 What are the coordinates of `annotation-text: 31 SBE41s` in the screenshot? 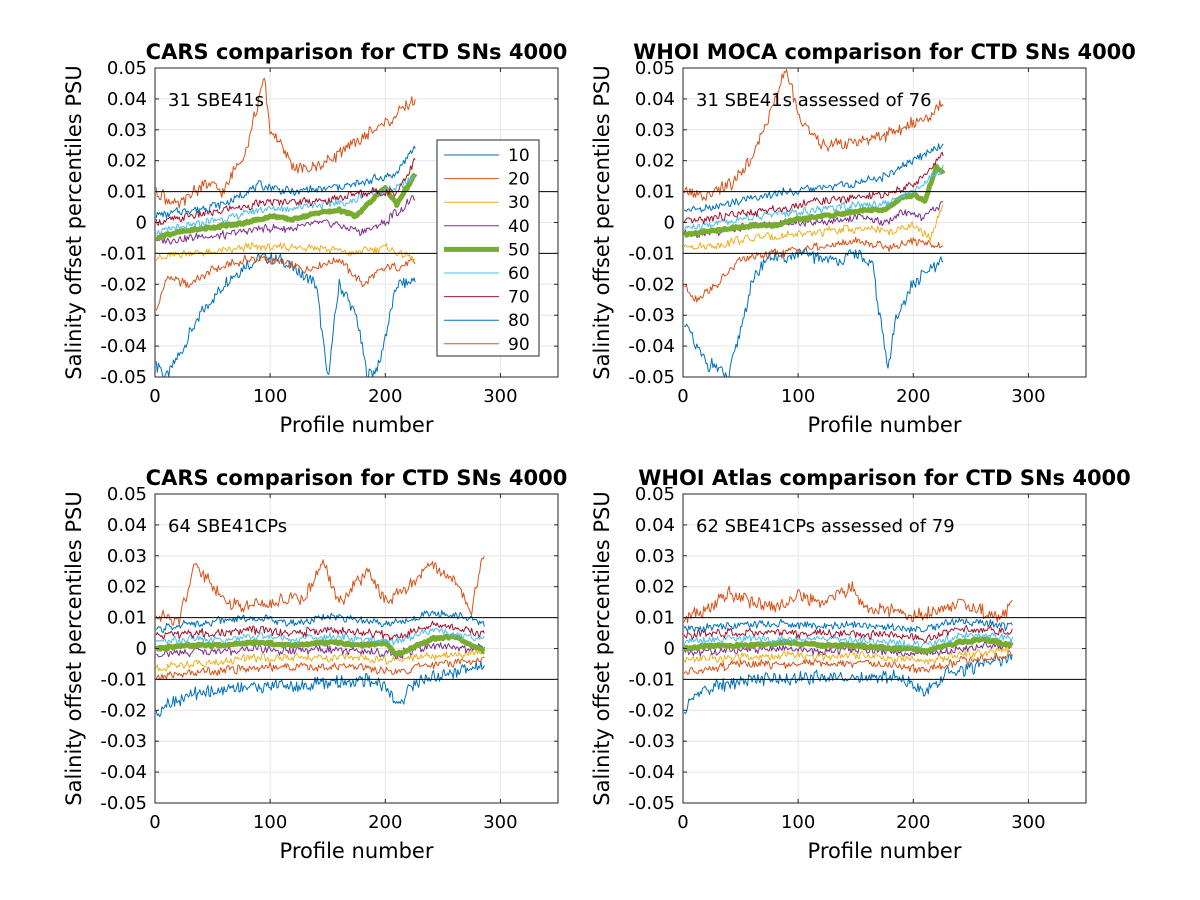 It's located at (216, 100).